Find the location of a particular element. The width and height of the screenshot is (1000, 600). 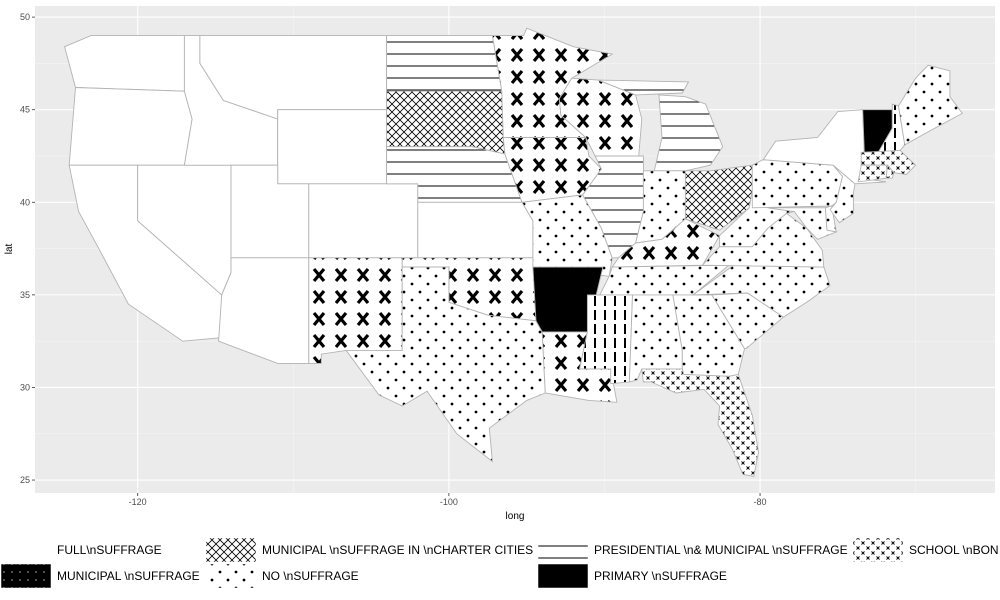

legend-key-school is located at coordinates (878, 550).